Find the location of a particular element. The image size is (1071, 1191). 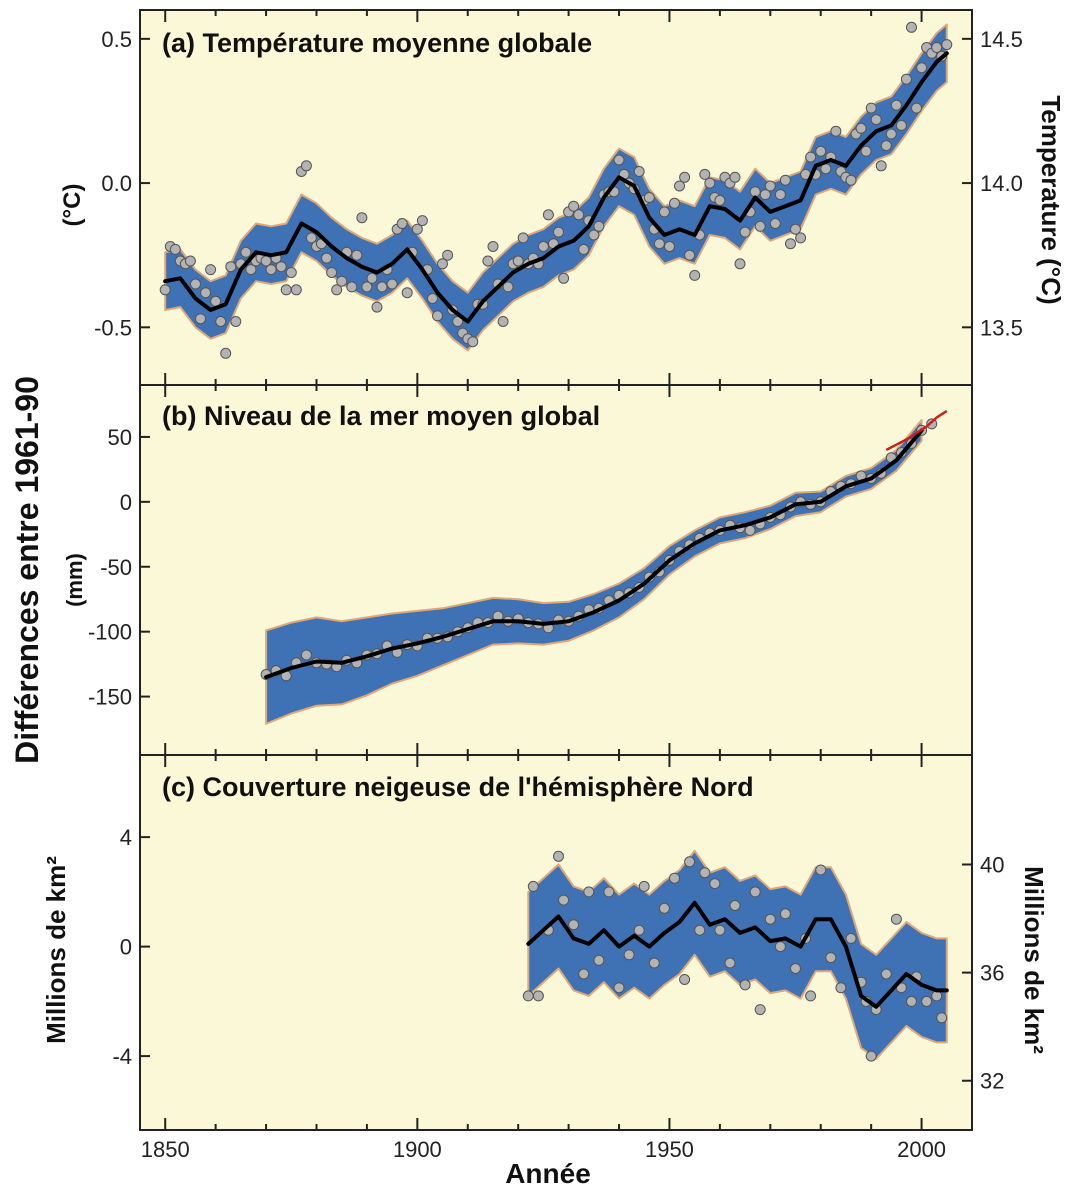

panel-a-right-tick-label: 14.0 is located at coordinates (1001, 183).